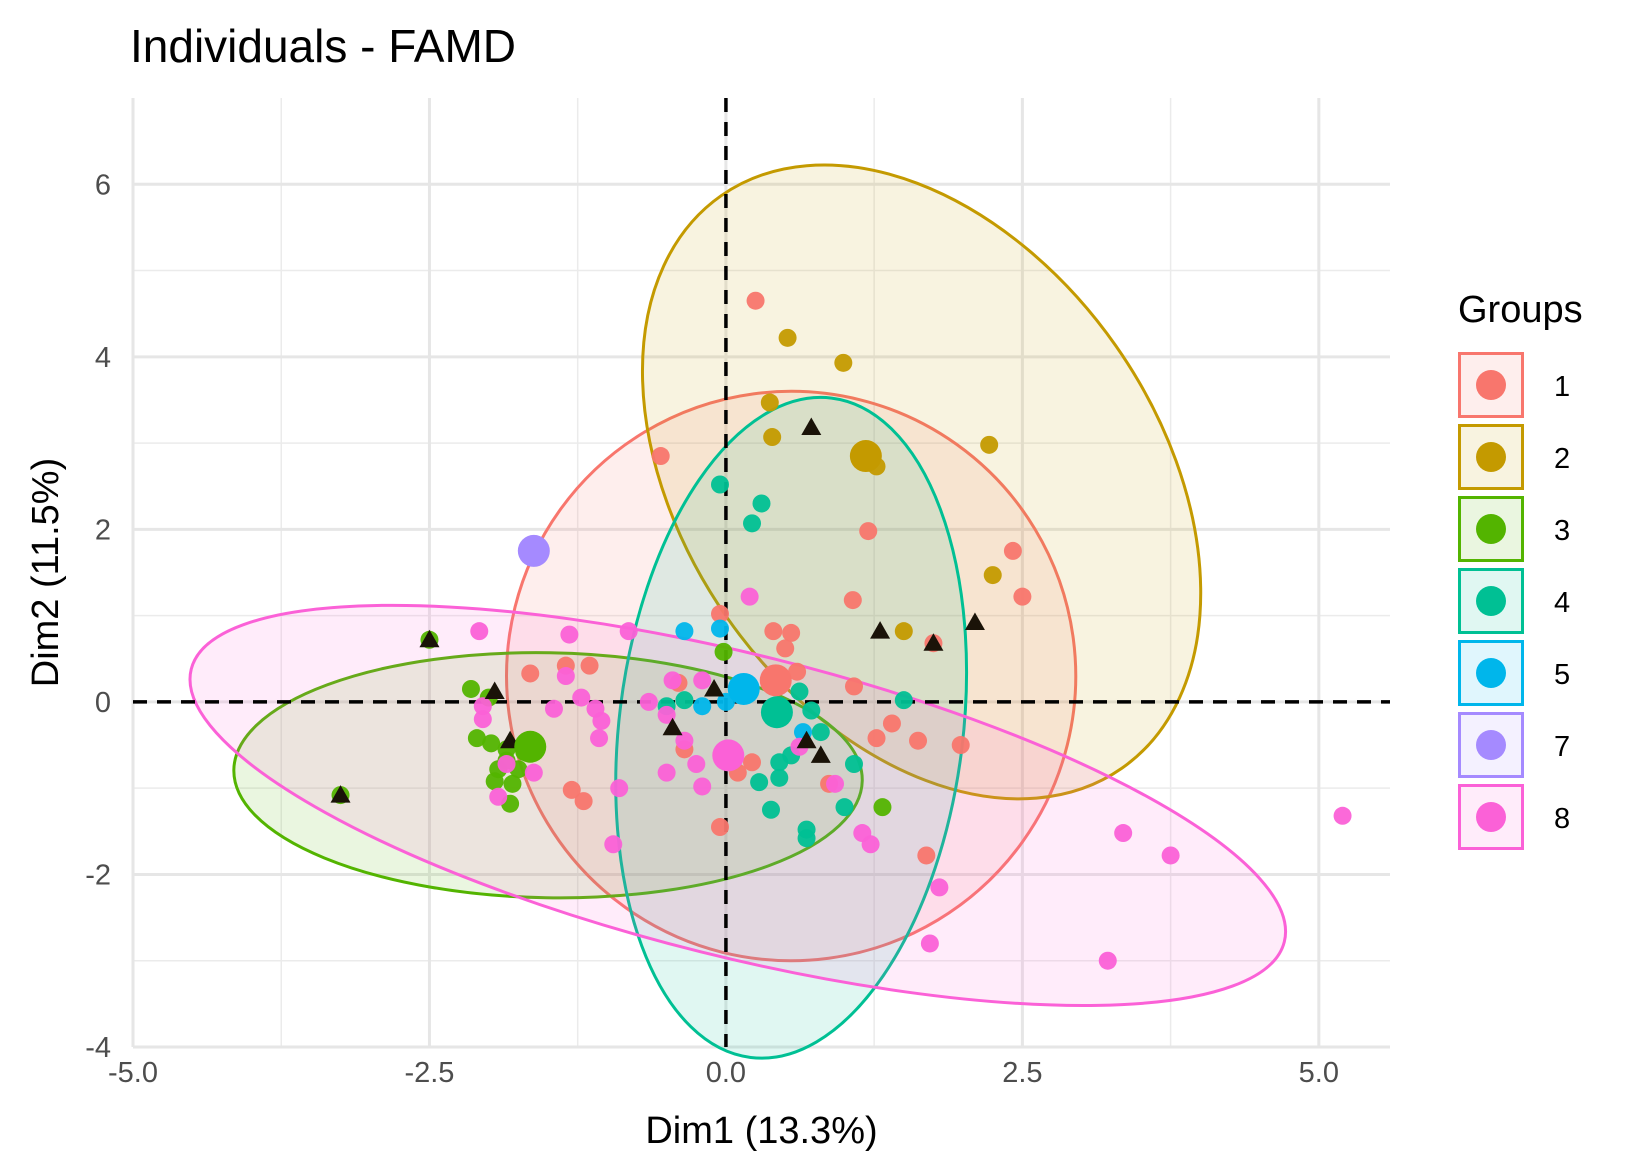  What do you see at coordinates (1022, 1073) in the screenshot?
I see `x-tick-label: 2.5` at bounding box center [1022, 1073].